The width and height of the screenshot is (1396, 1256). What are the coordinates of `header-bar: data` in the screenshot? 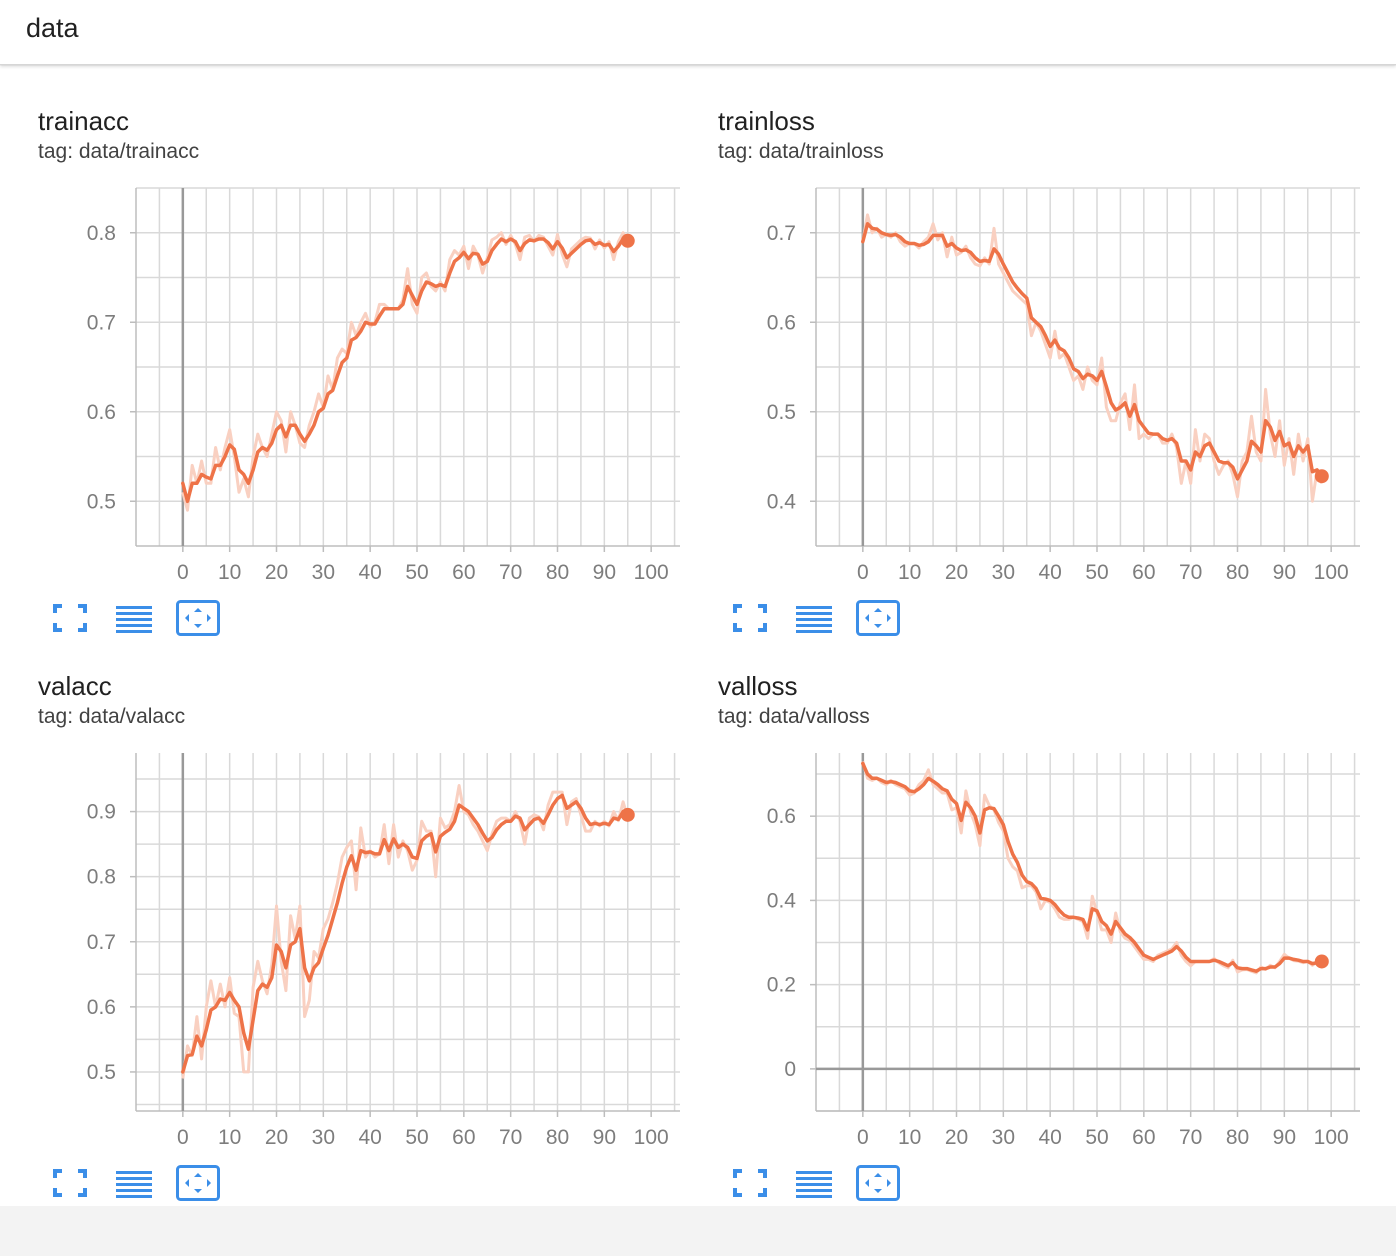 It's located at (698, 32).